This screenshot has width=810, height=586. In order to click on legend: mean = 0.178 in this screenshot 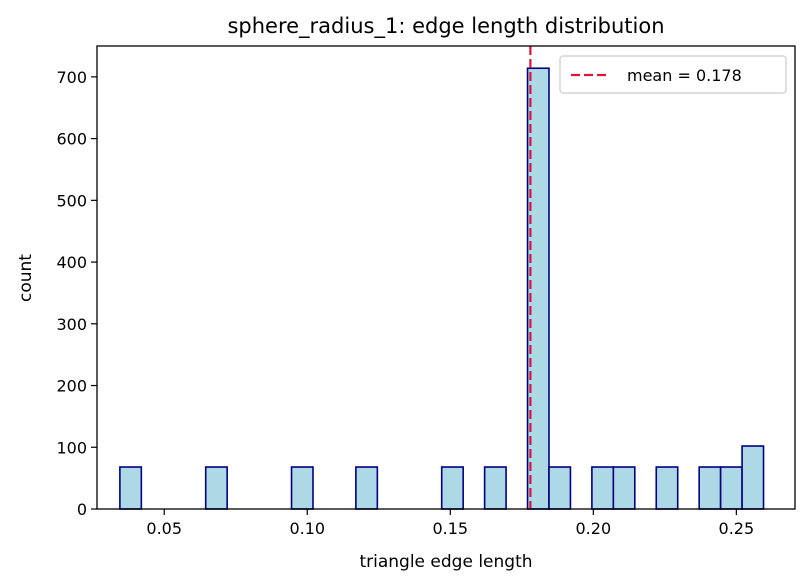, I will do `click(673, 74)`.